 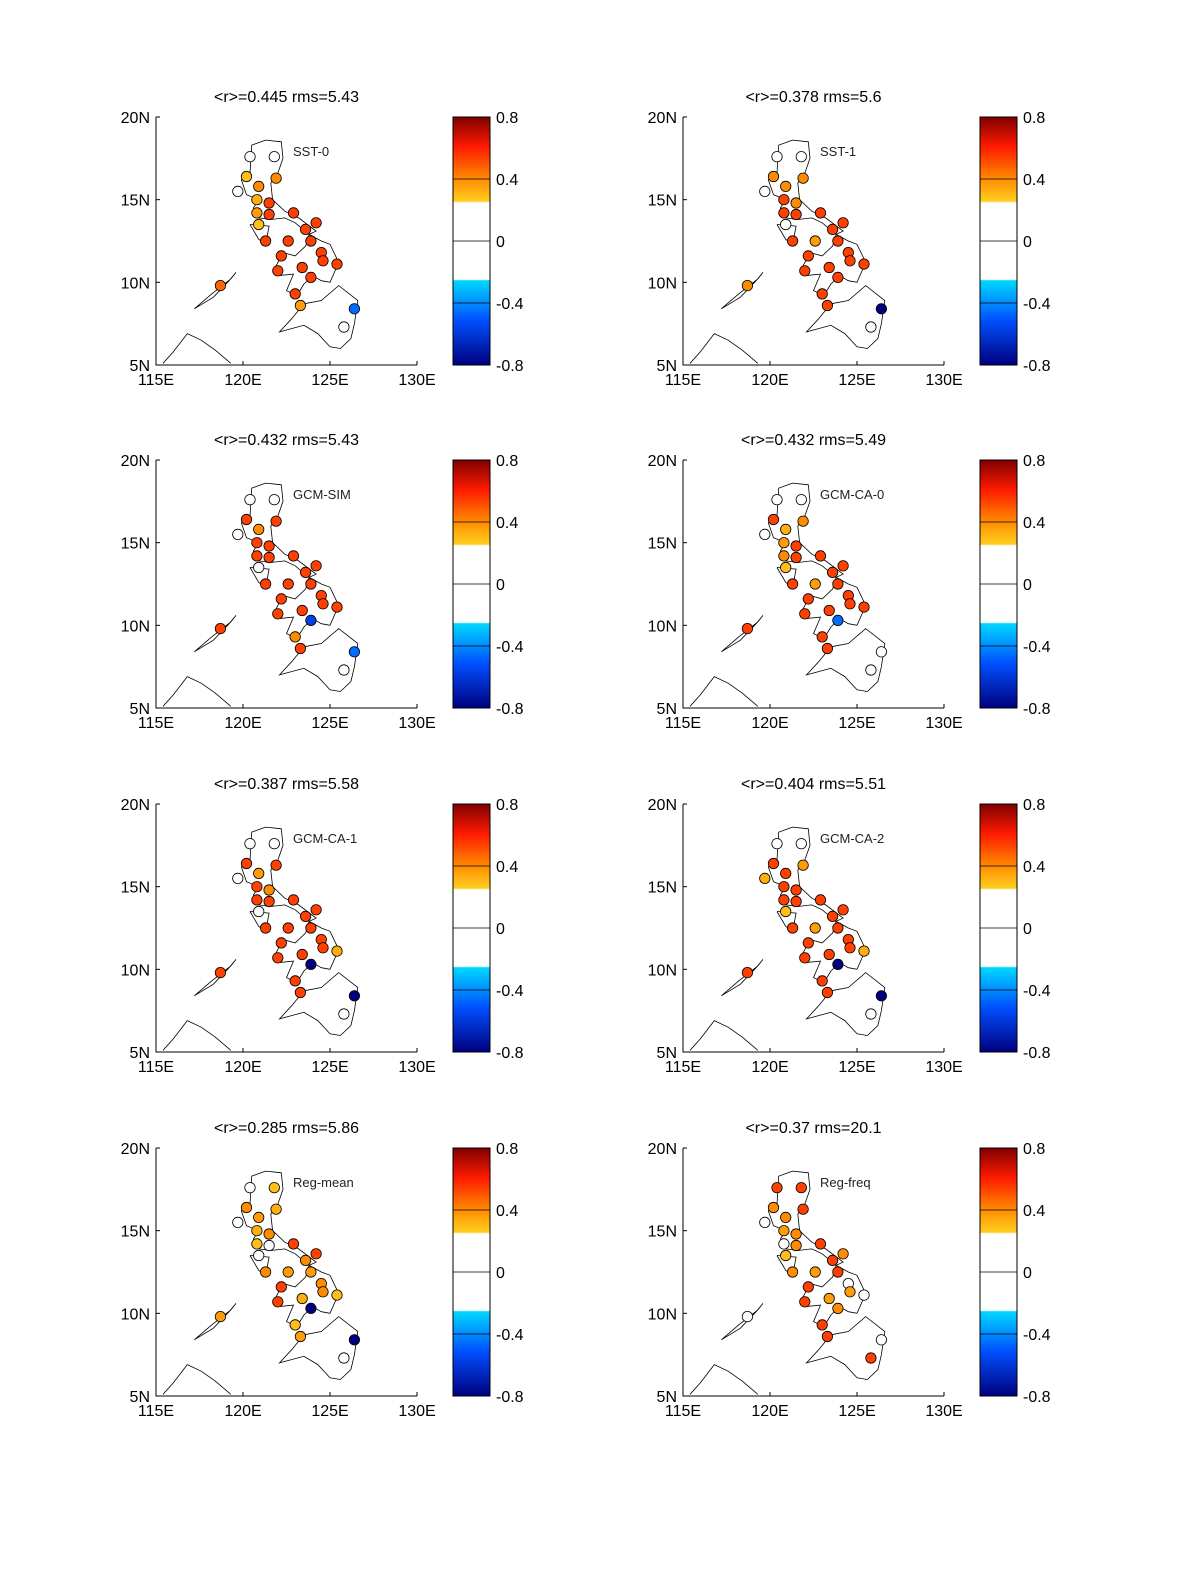 I want to click on panel-title: <r>=0.378 rms=5.6, so click(x=813, y=97).